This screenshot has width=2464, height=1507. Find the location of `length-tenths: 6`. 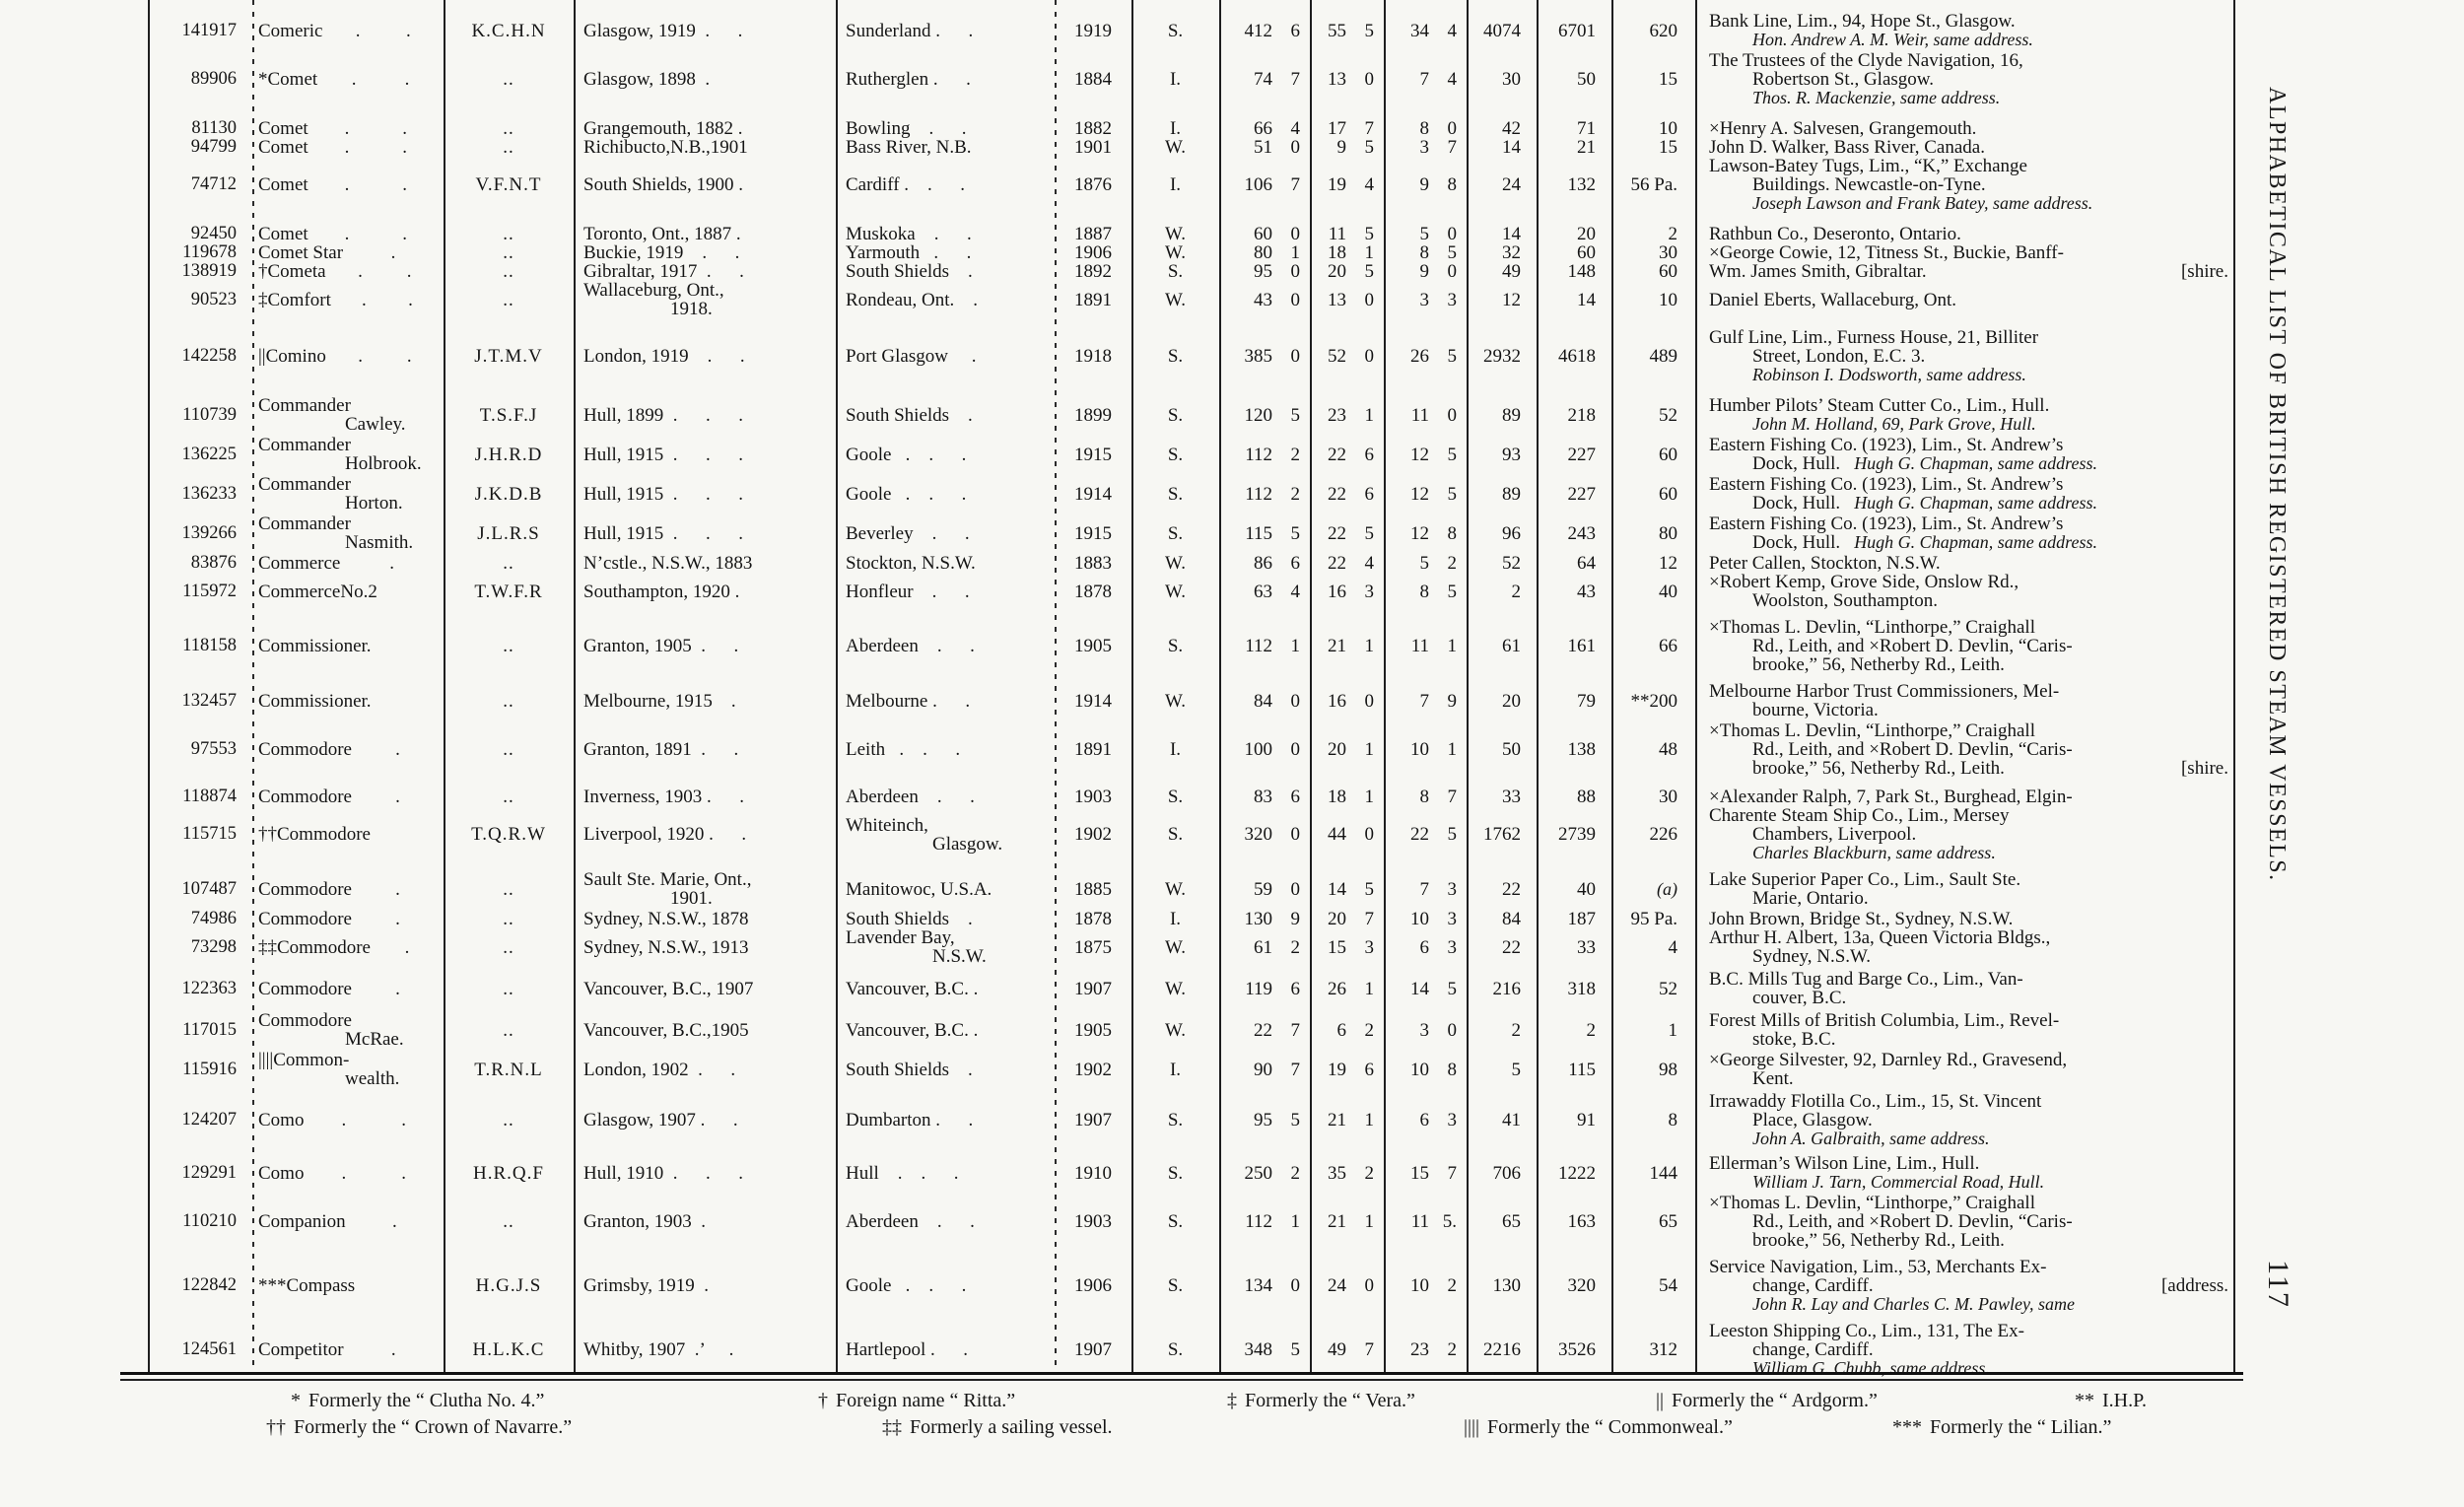

length-tenths: 6 is located at coordinates (1295, 797).